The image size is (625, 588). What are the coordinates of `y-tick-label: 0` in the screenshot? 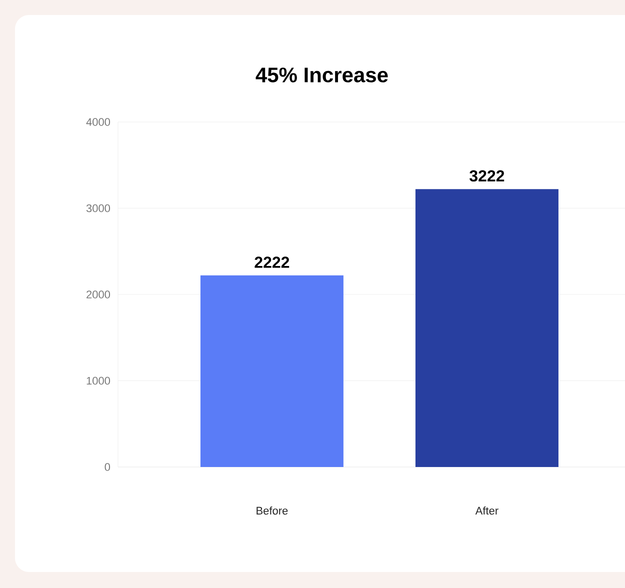 It's located at (107, 467).